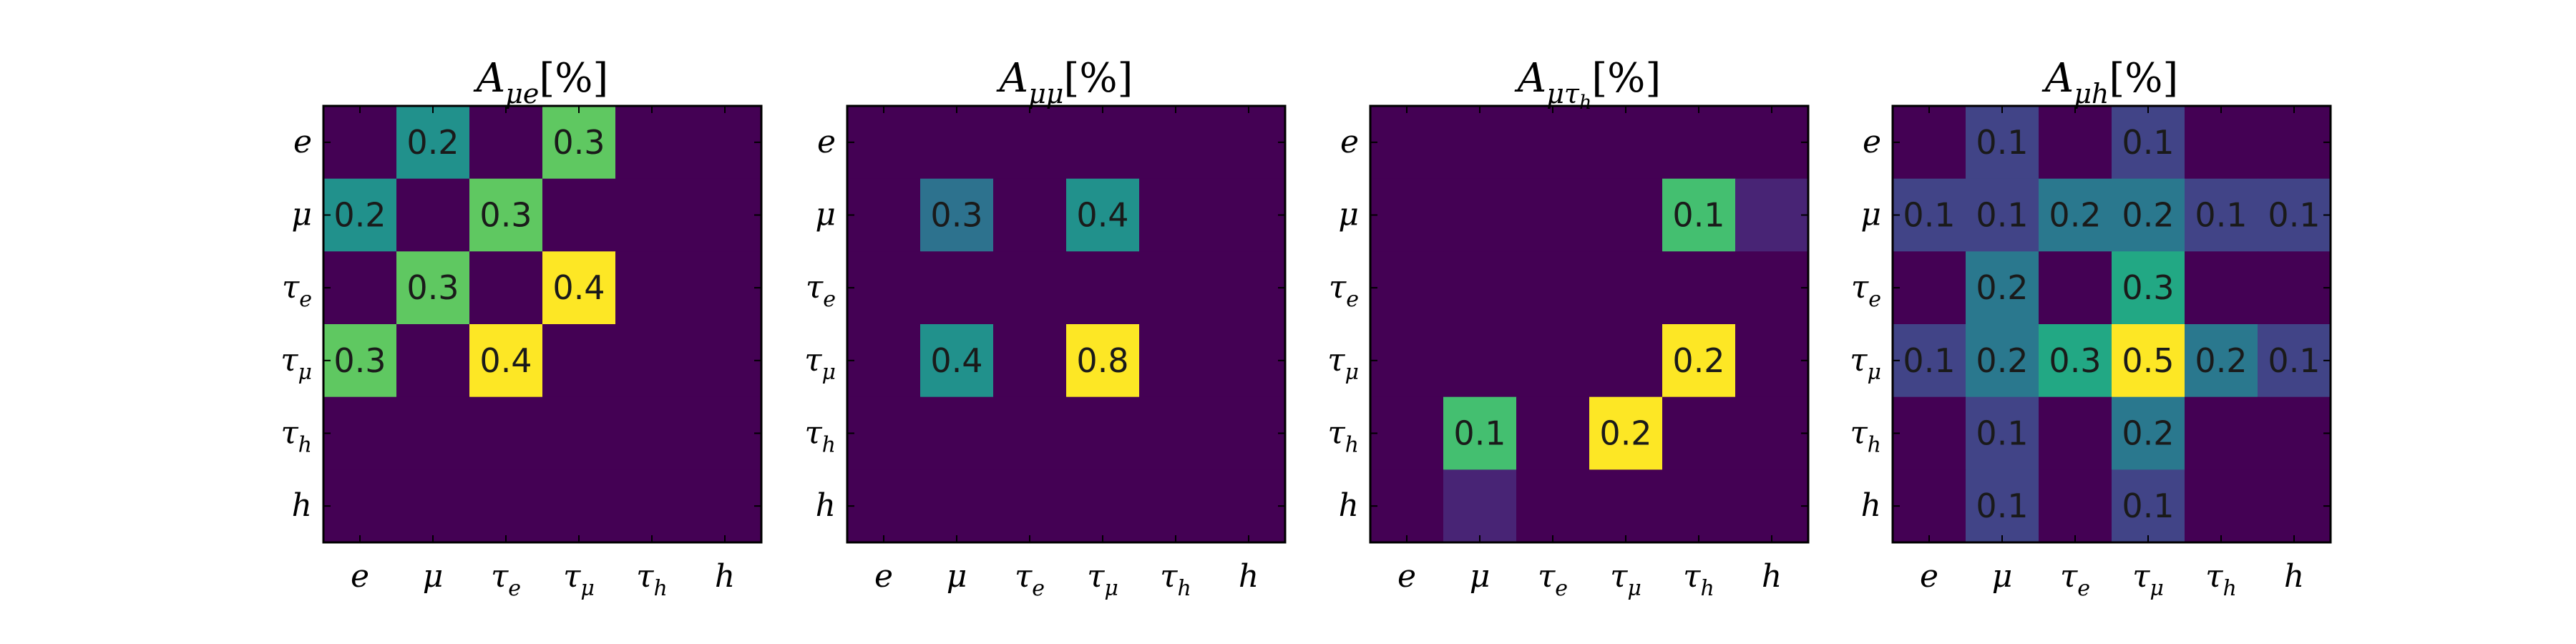 The width and height of the screenshot is (2576, 644). What do you see at coordinates (1030, 579) in the screenshot?
I see `x-tick-label: τe` at bounding box center [1030, 579].